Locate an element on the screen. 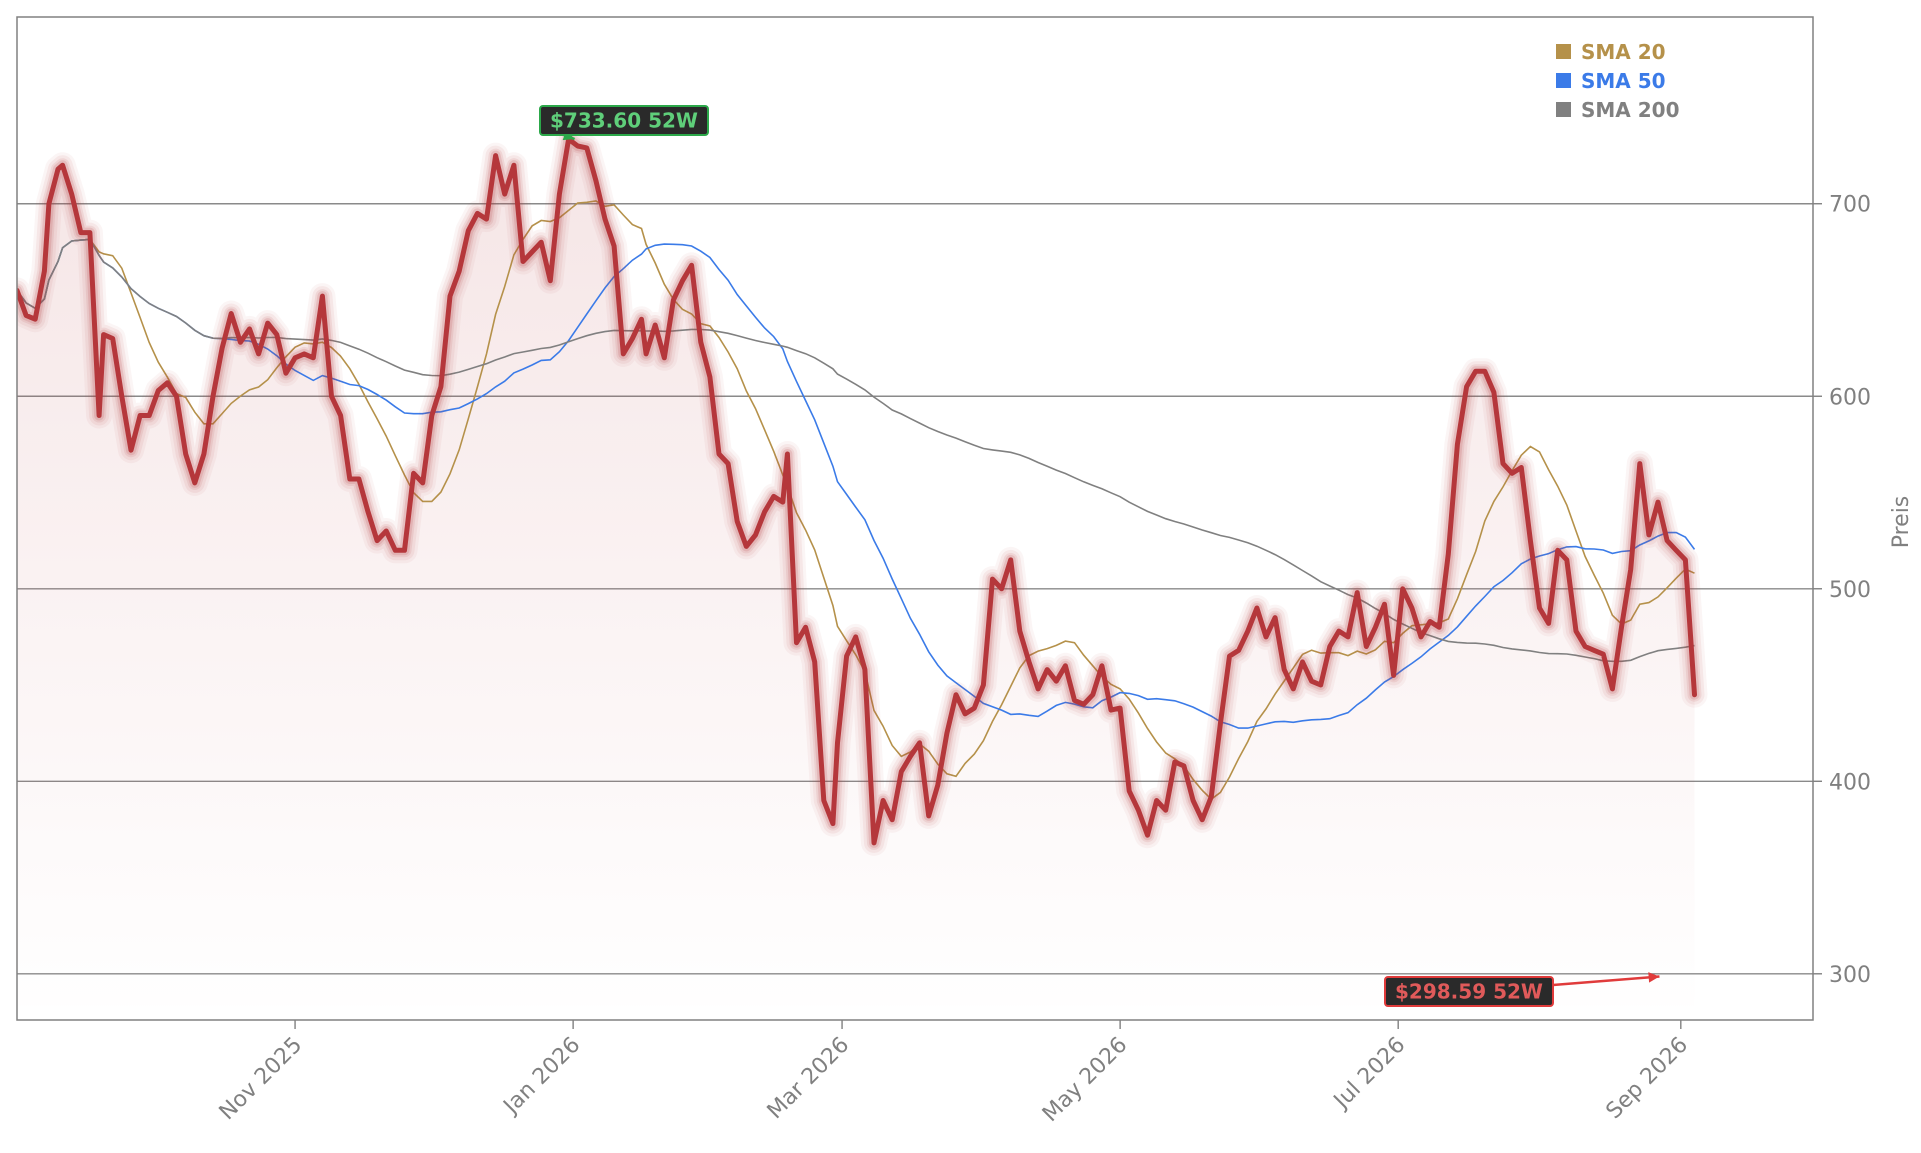  legend-label: SMA 50 is located at coordinates (1623, 81).